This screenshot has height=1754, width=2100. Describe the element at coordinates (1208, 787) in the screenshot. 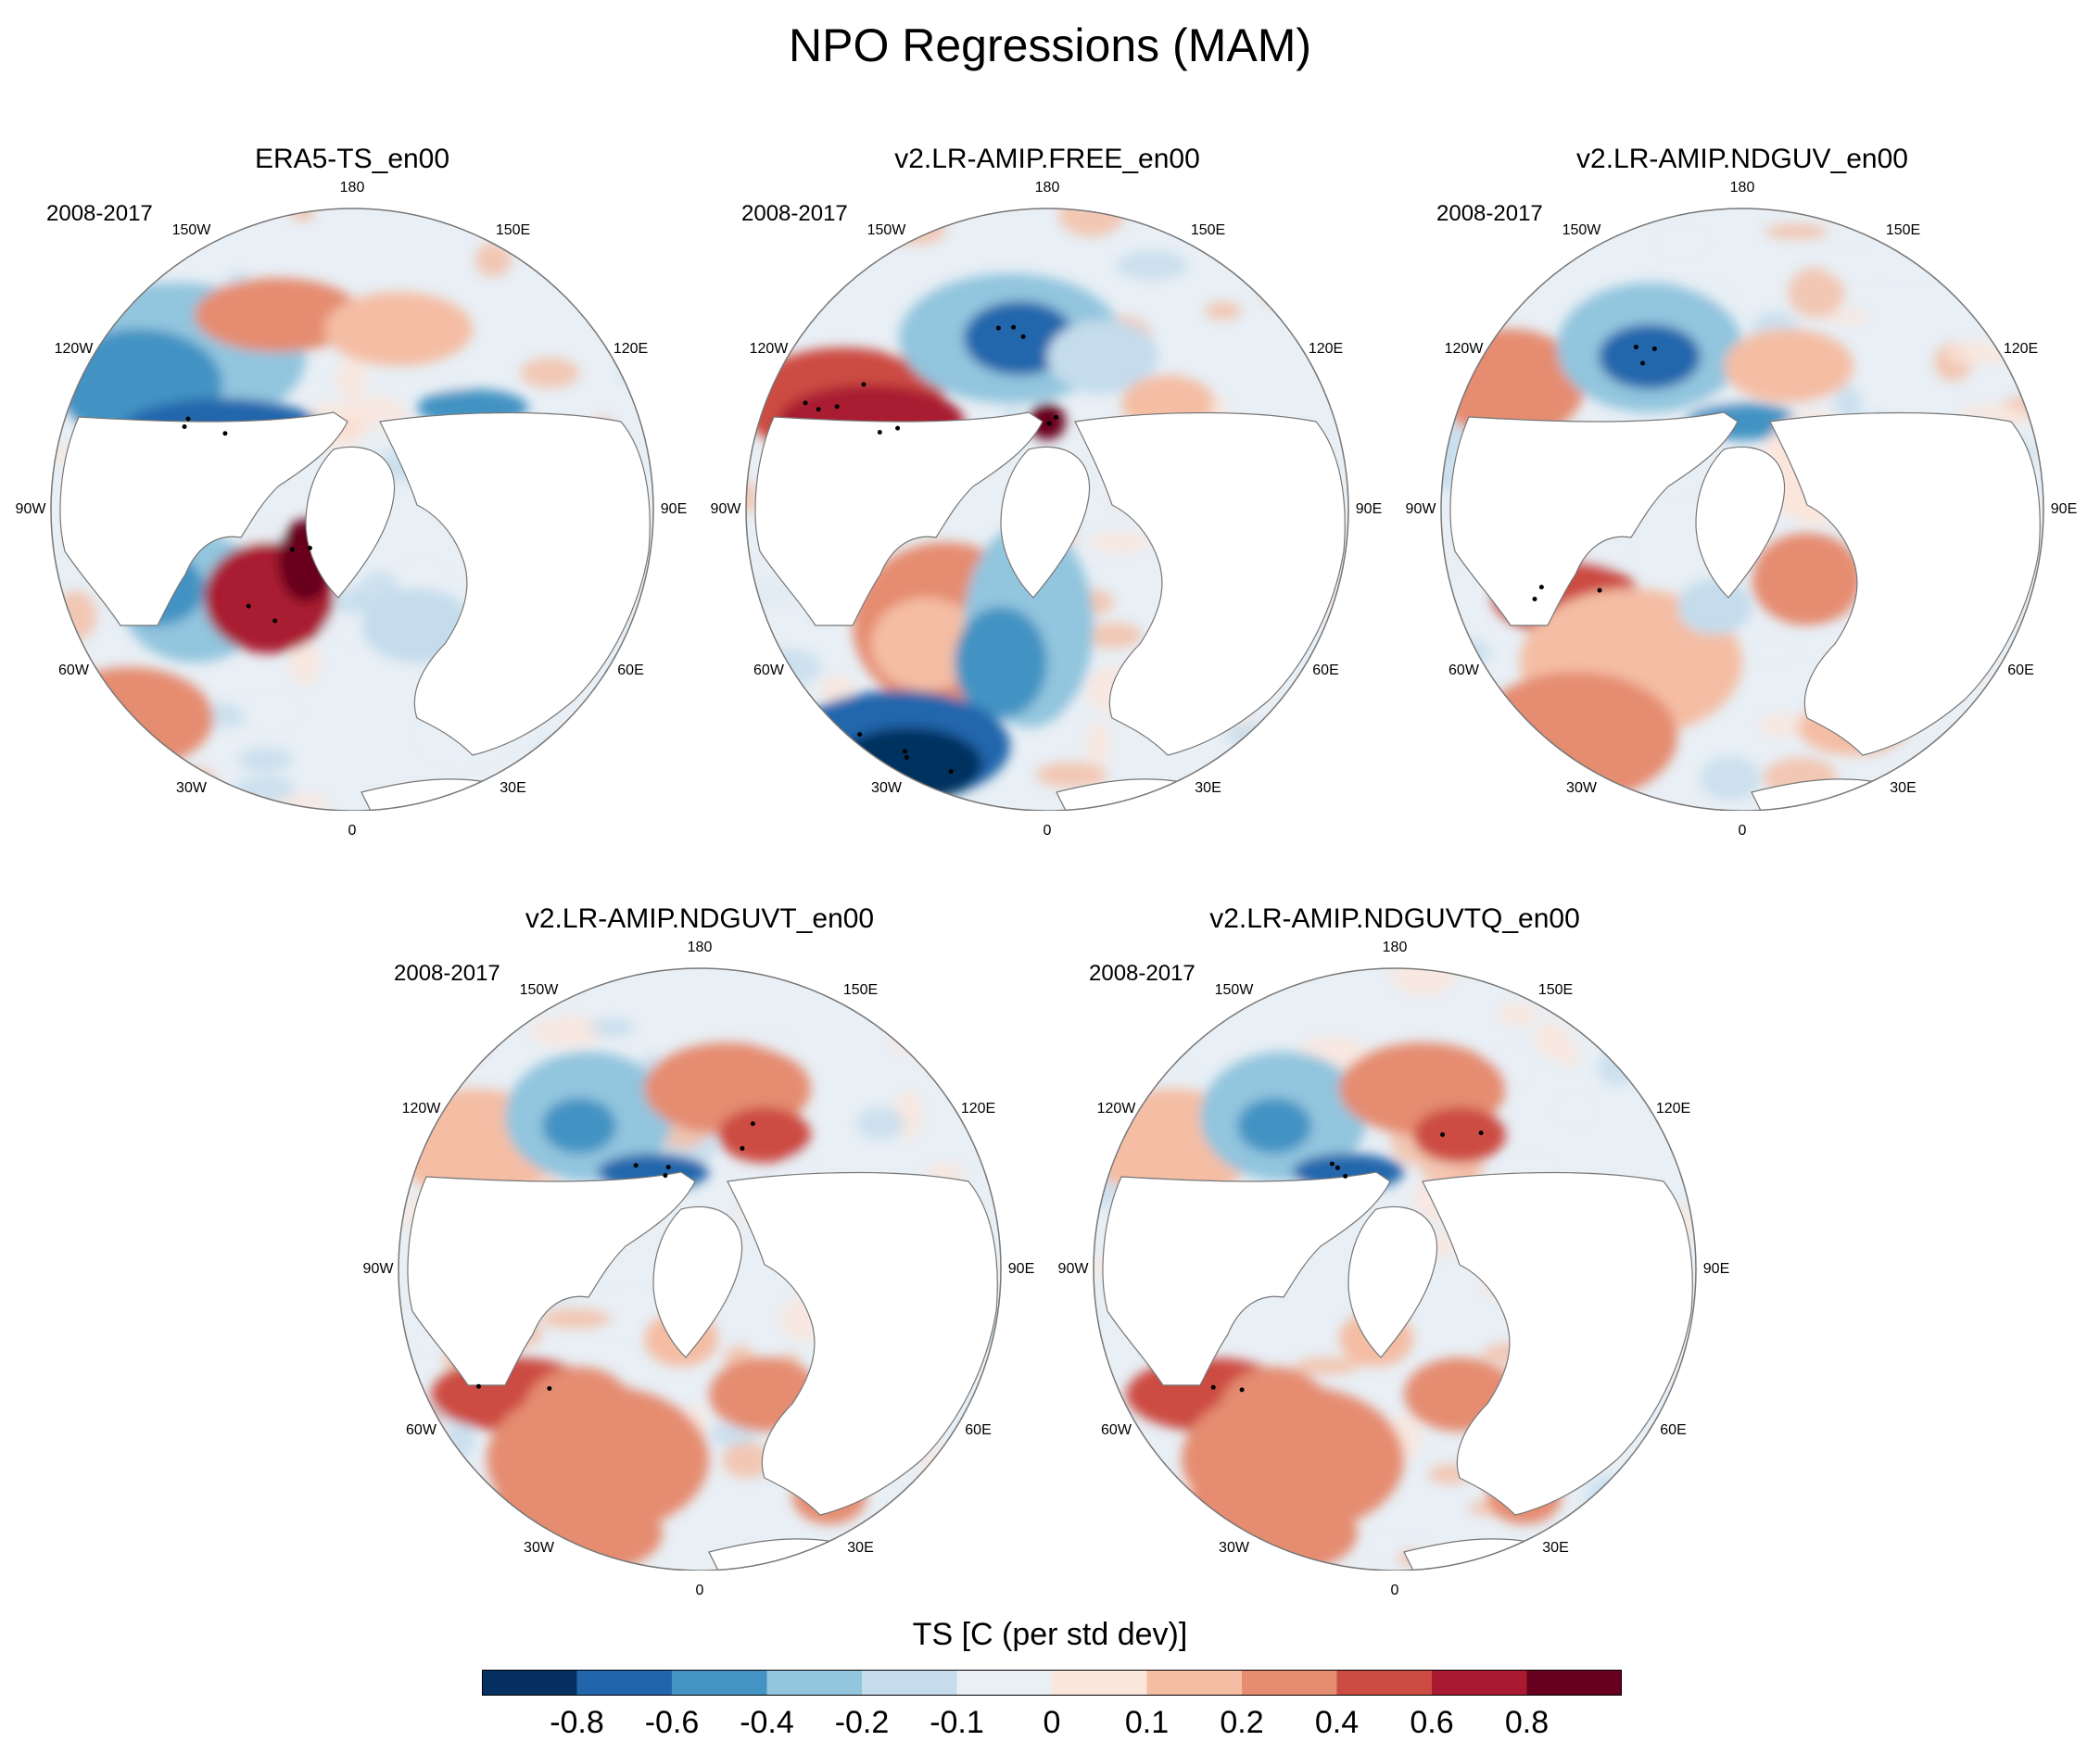

I see `longitude-label: 30E` at that location.